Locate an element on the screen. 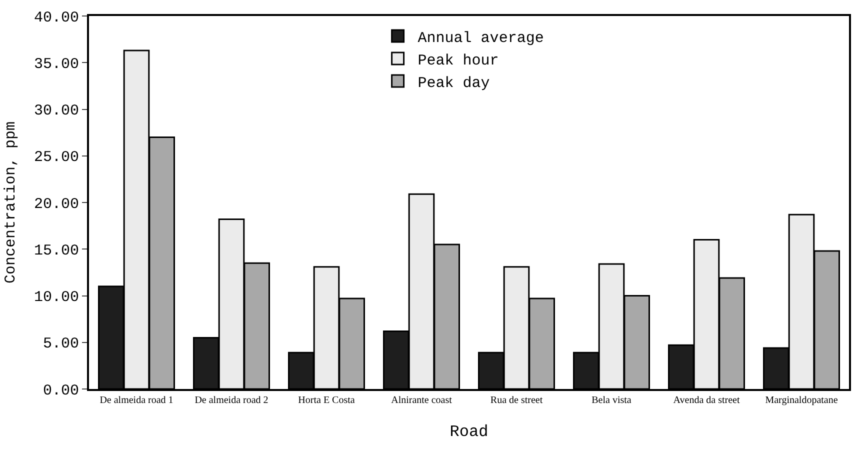 This screenshot has height=459, width=859. y-tick-label: 5.00 is located at coordinates (60, 344).